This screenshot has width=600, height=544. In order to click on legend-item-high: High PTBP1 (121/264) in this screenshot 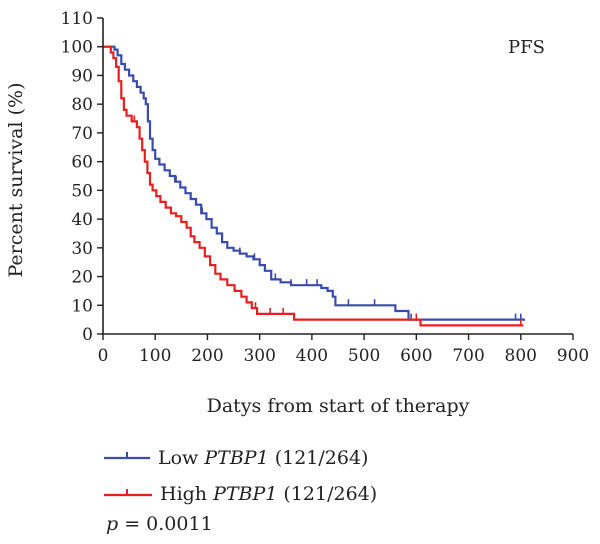, I will do `click(240, 494)`.